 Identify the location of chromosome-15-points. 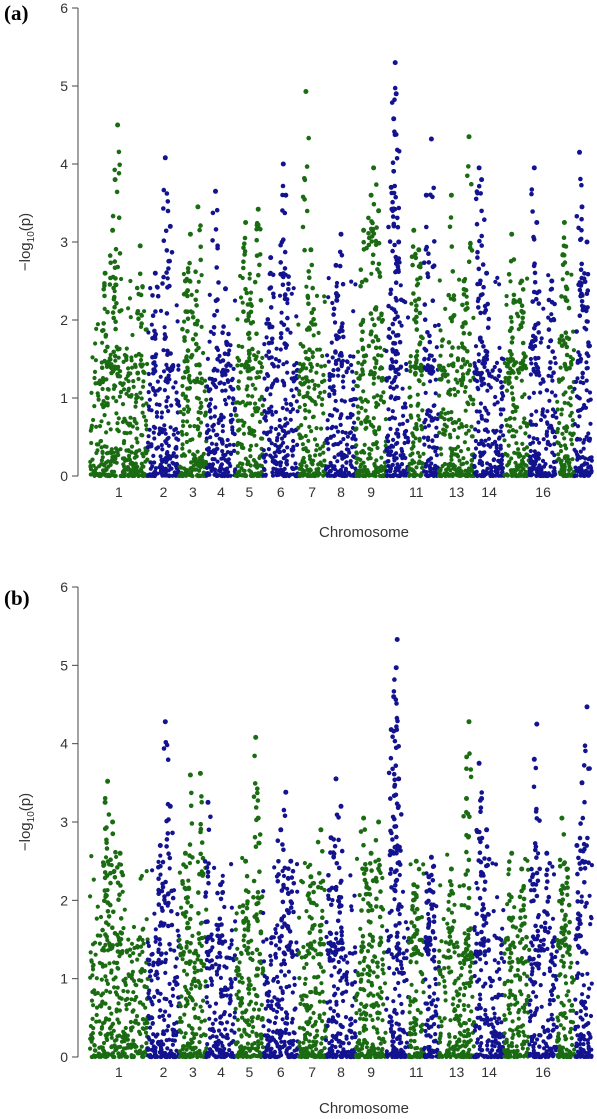
(517, 355).